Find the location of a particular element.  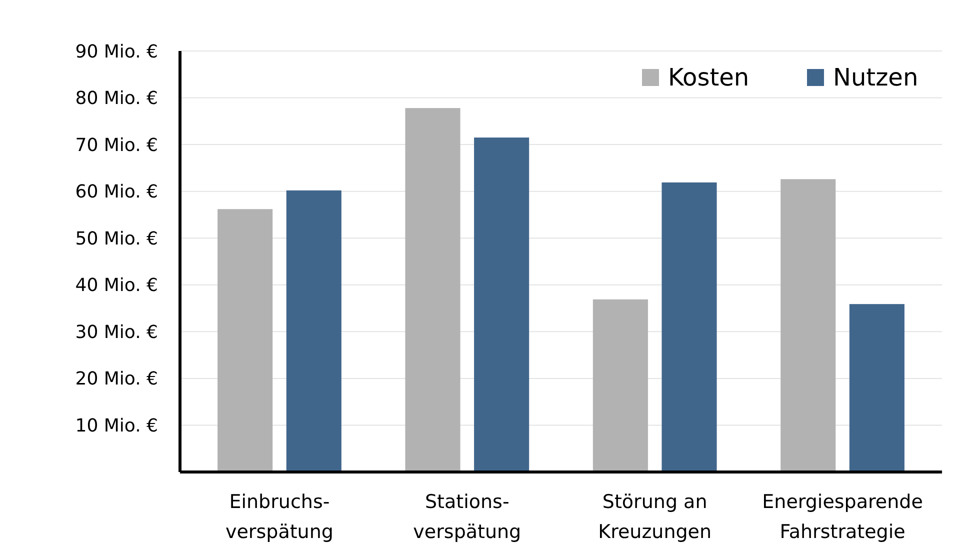

y-tick-label: 40 Mio. € is located at coordinates (116, 285).